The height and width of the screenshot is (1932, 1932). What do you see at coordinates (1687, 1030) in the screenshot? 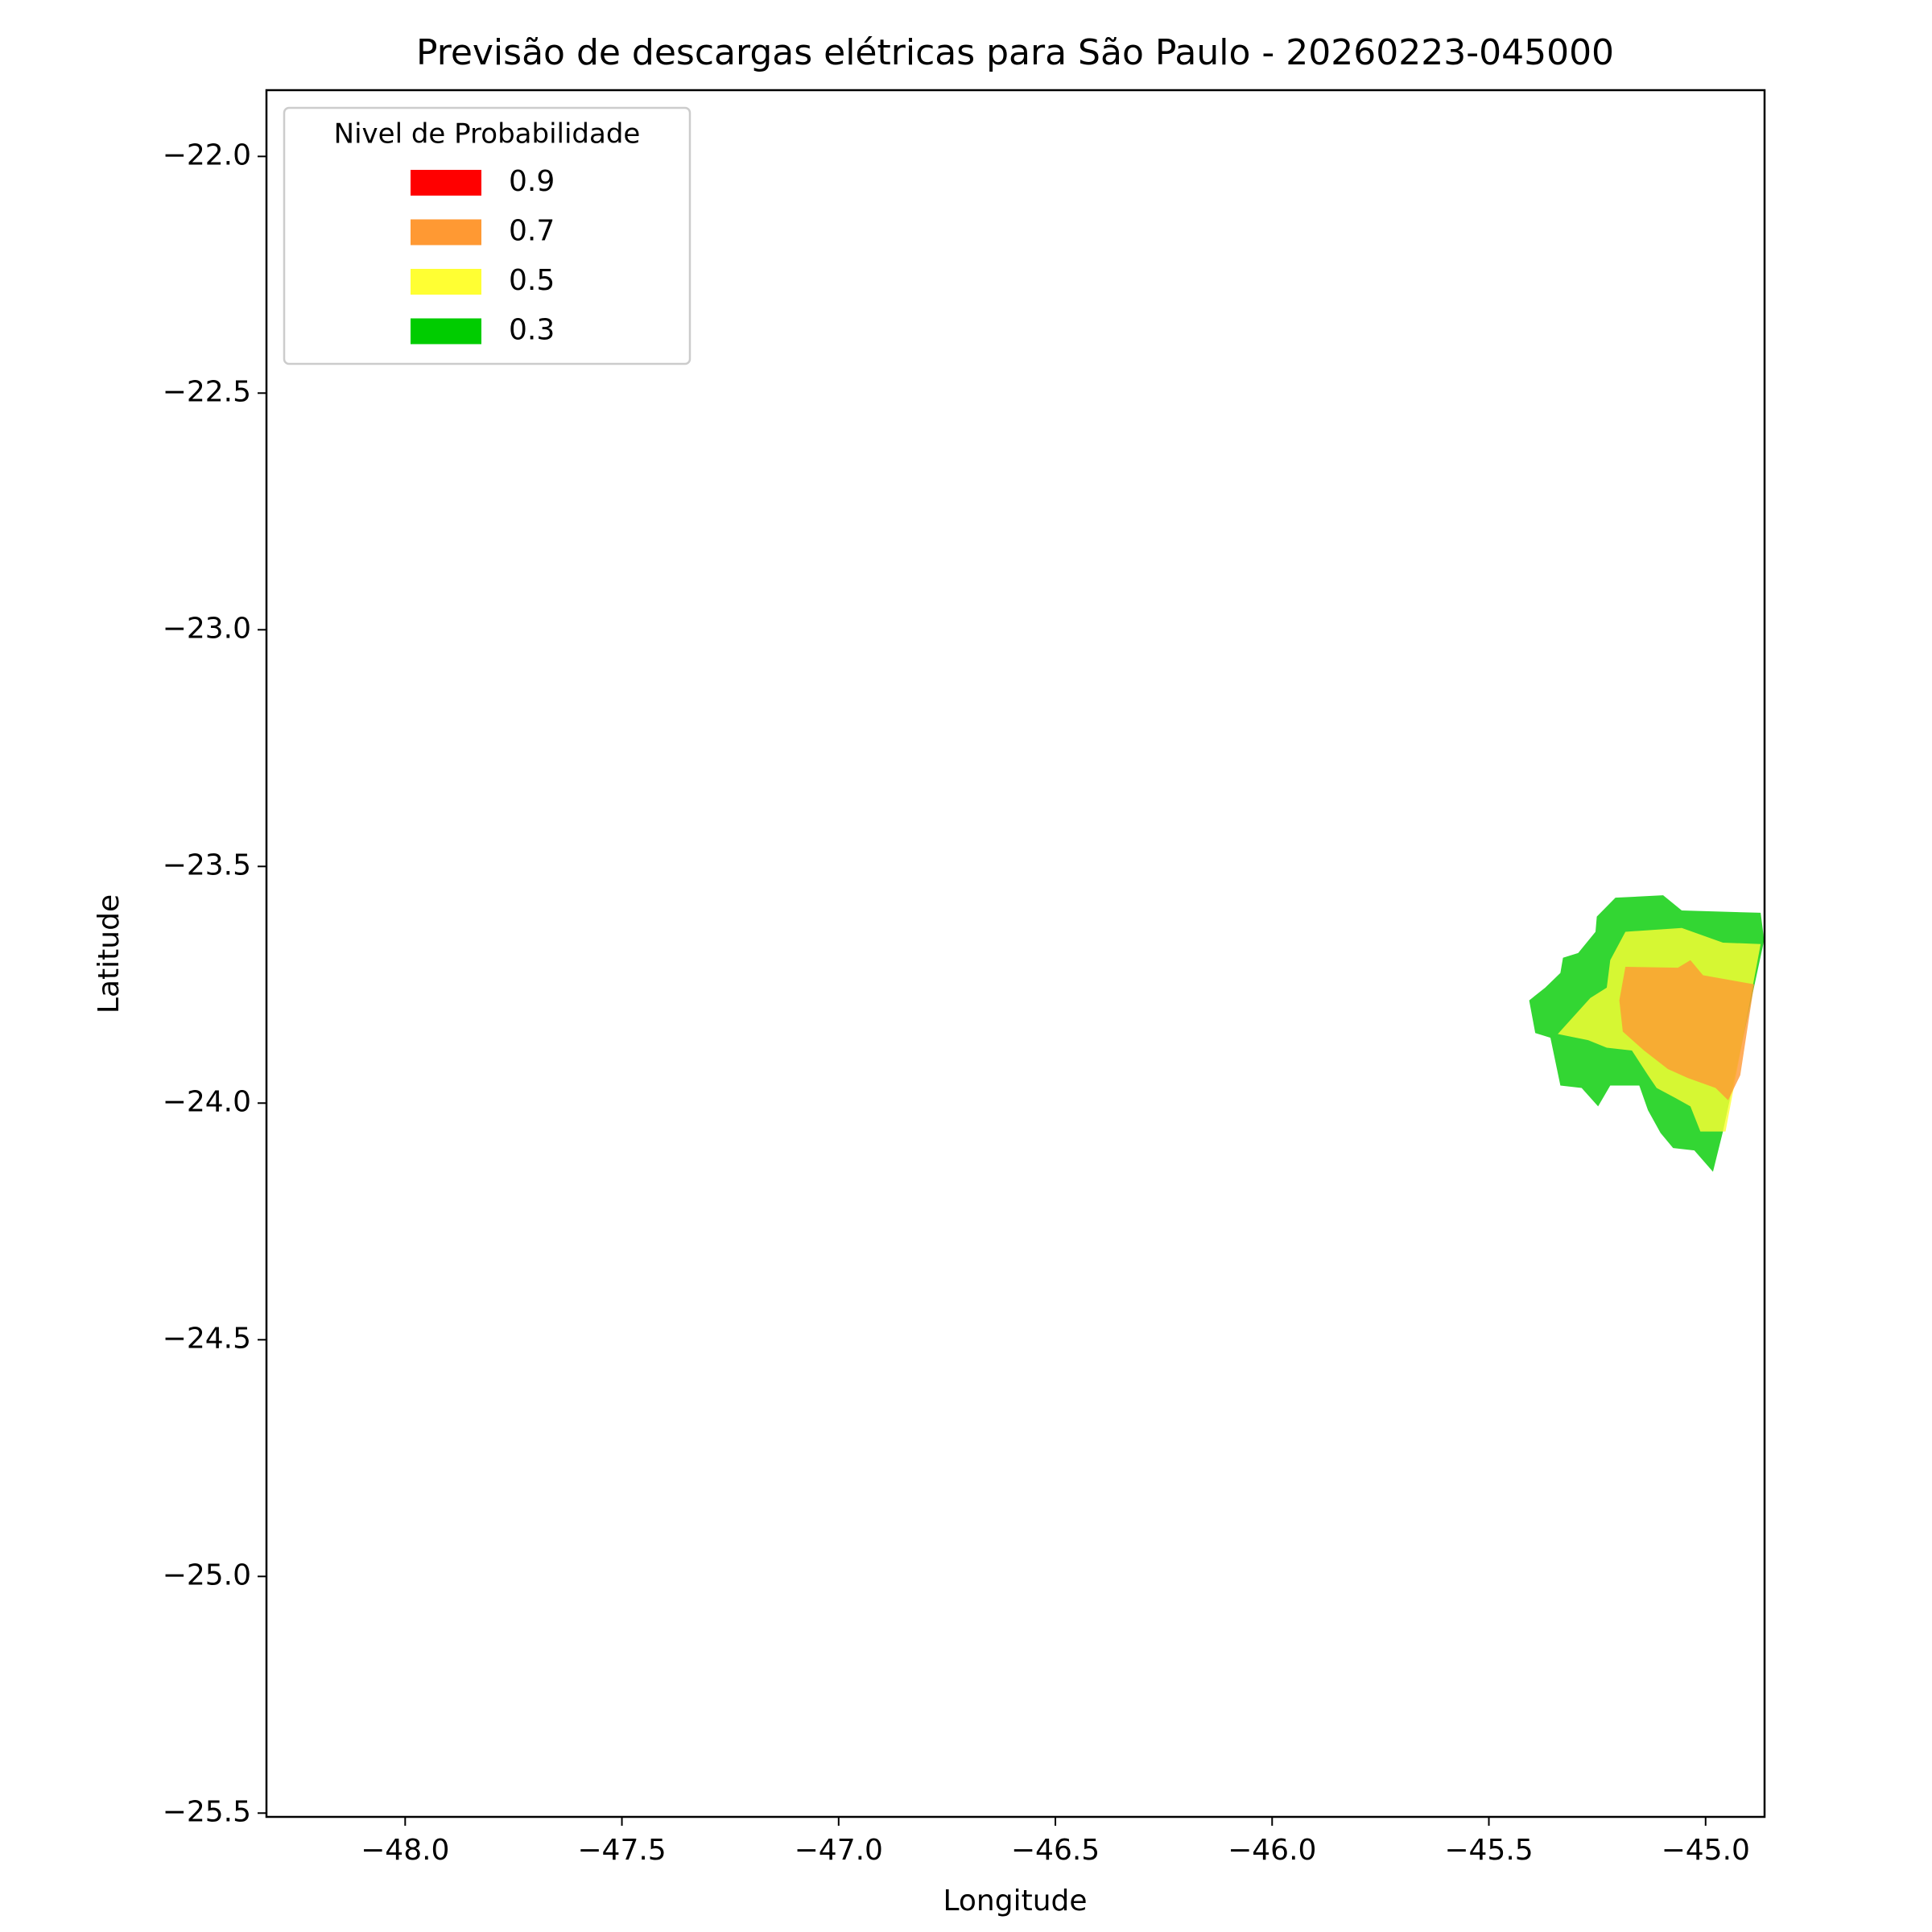
I see `contour-region` at bounding box center [1687, 1030].